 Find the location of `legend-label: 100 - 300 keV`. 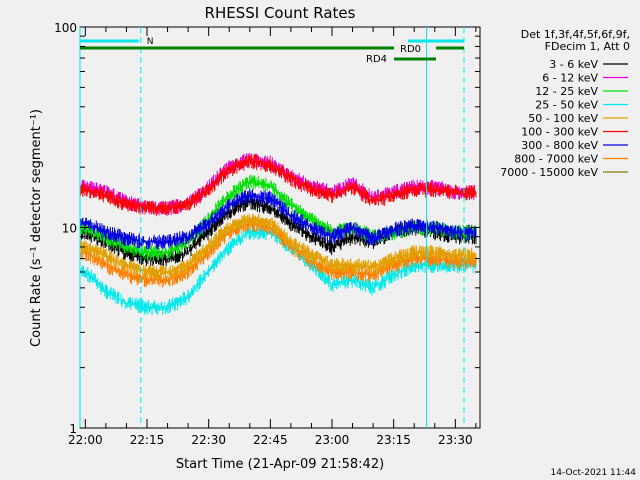

legend-label: 100 - 300 keV is located at coordinates (559, 132).